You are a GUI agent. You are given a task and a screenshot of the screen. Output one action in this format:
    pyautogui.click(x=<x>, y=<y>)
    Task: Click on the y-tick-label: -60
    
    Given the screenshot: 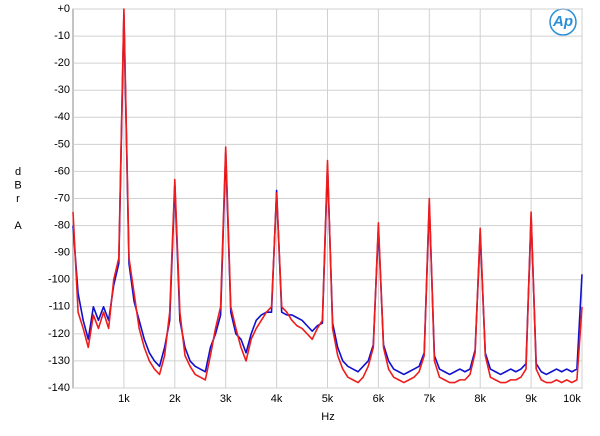 What is the action you would take?
    pyautogui.click(x=62, y=171)
    